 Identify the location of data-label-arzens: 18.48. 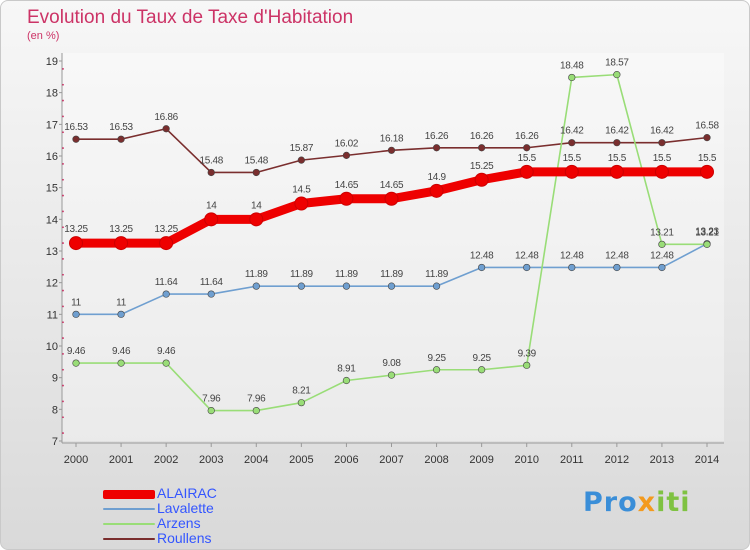
(572, 65).